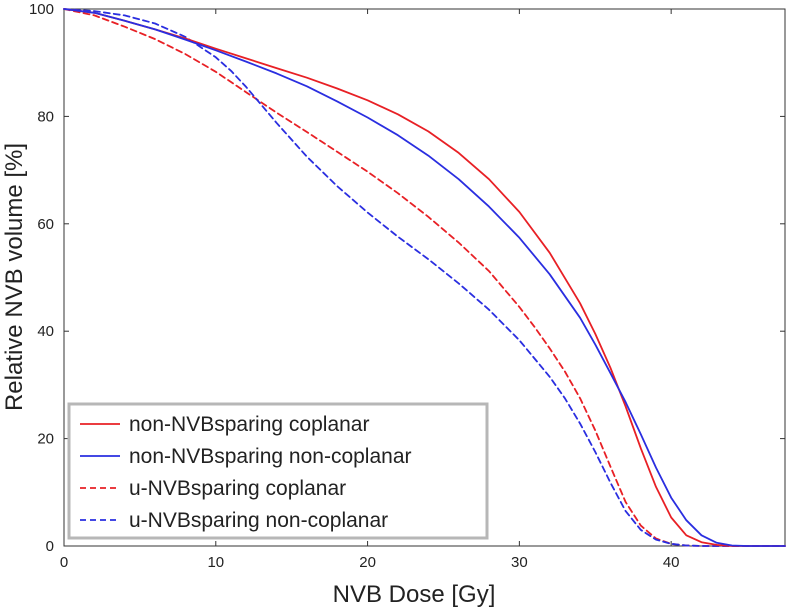  What do you see at coordinates (270, 456) in the screenshot?
I see `legend-label-non-nvbsparing-non-coplanar: non-NVBsparing non-coplanar` at bounding box center [270, 456].